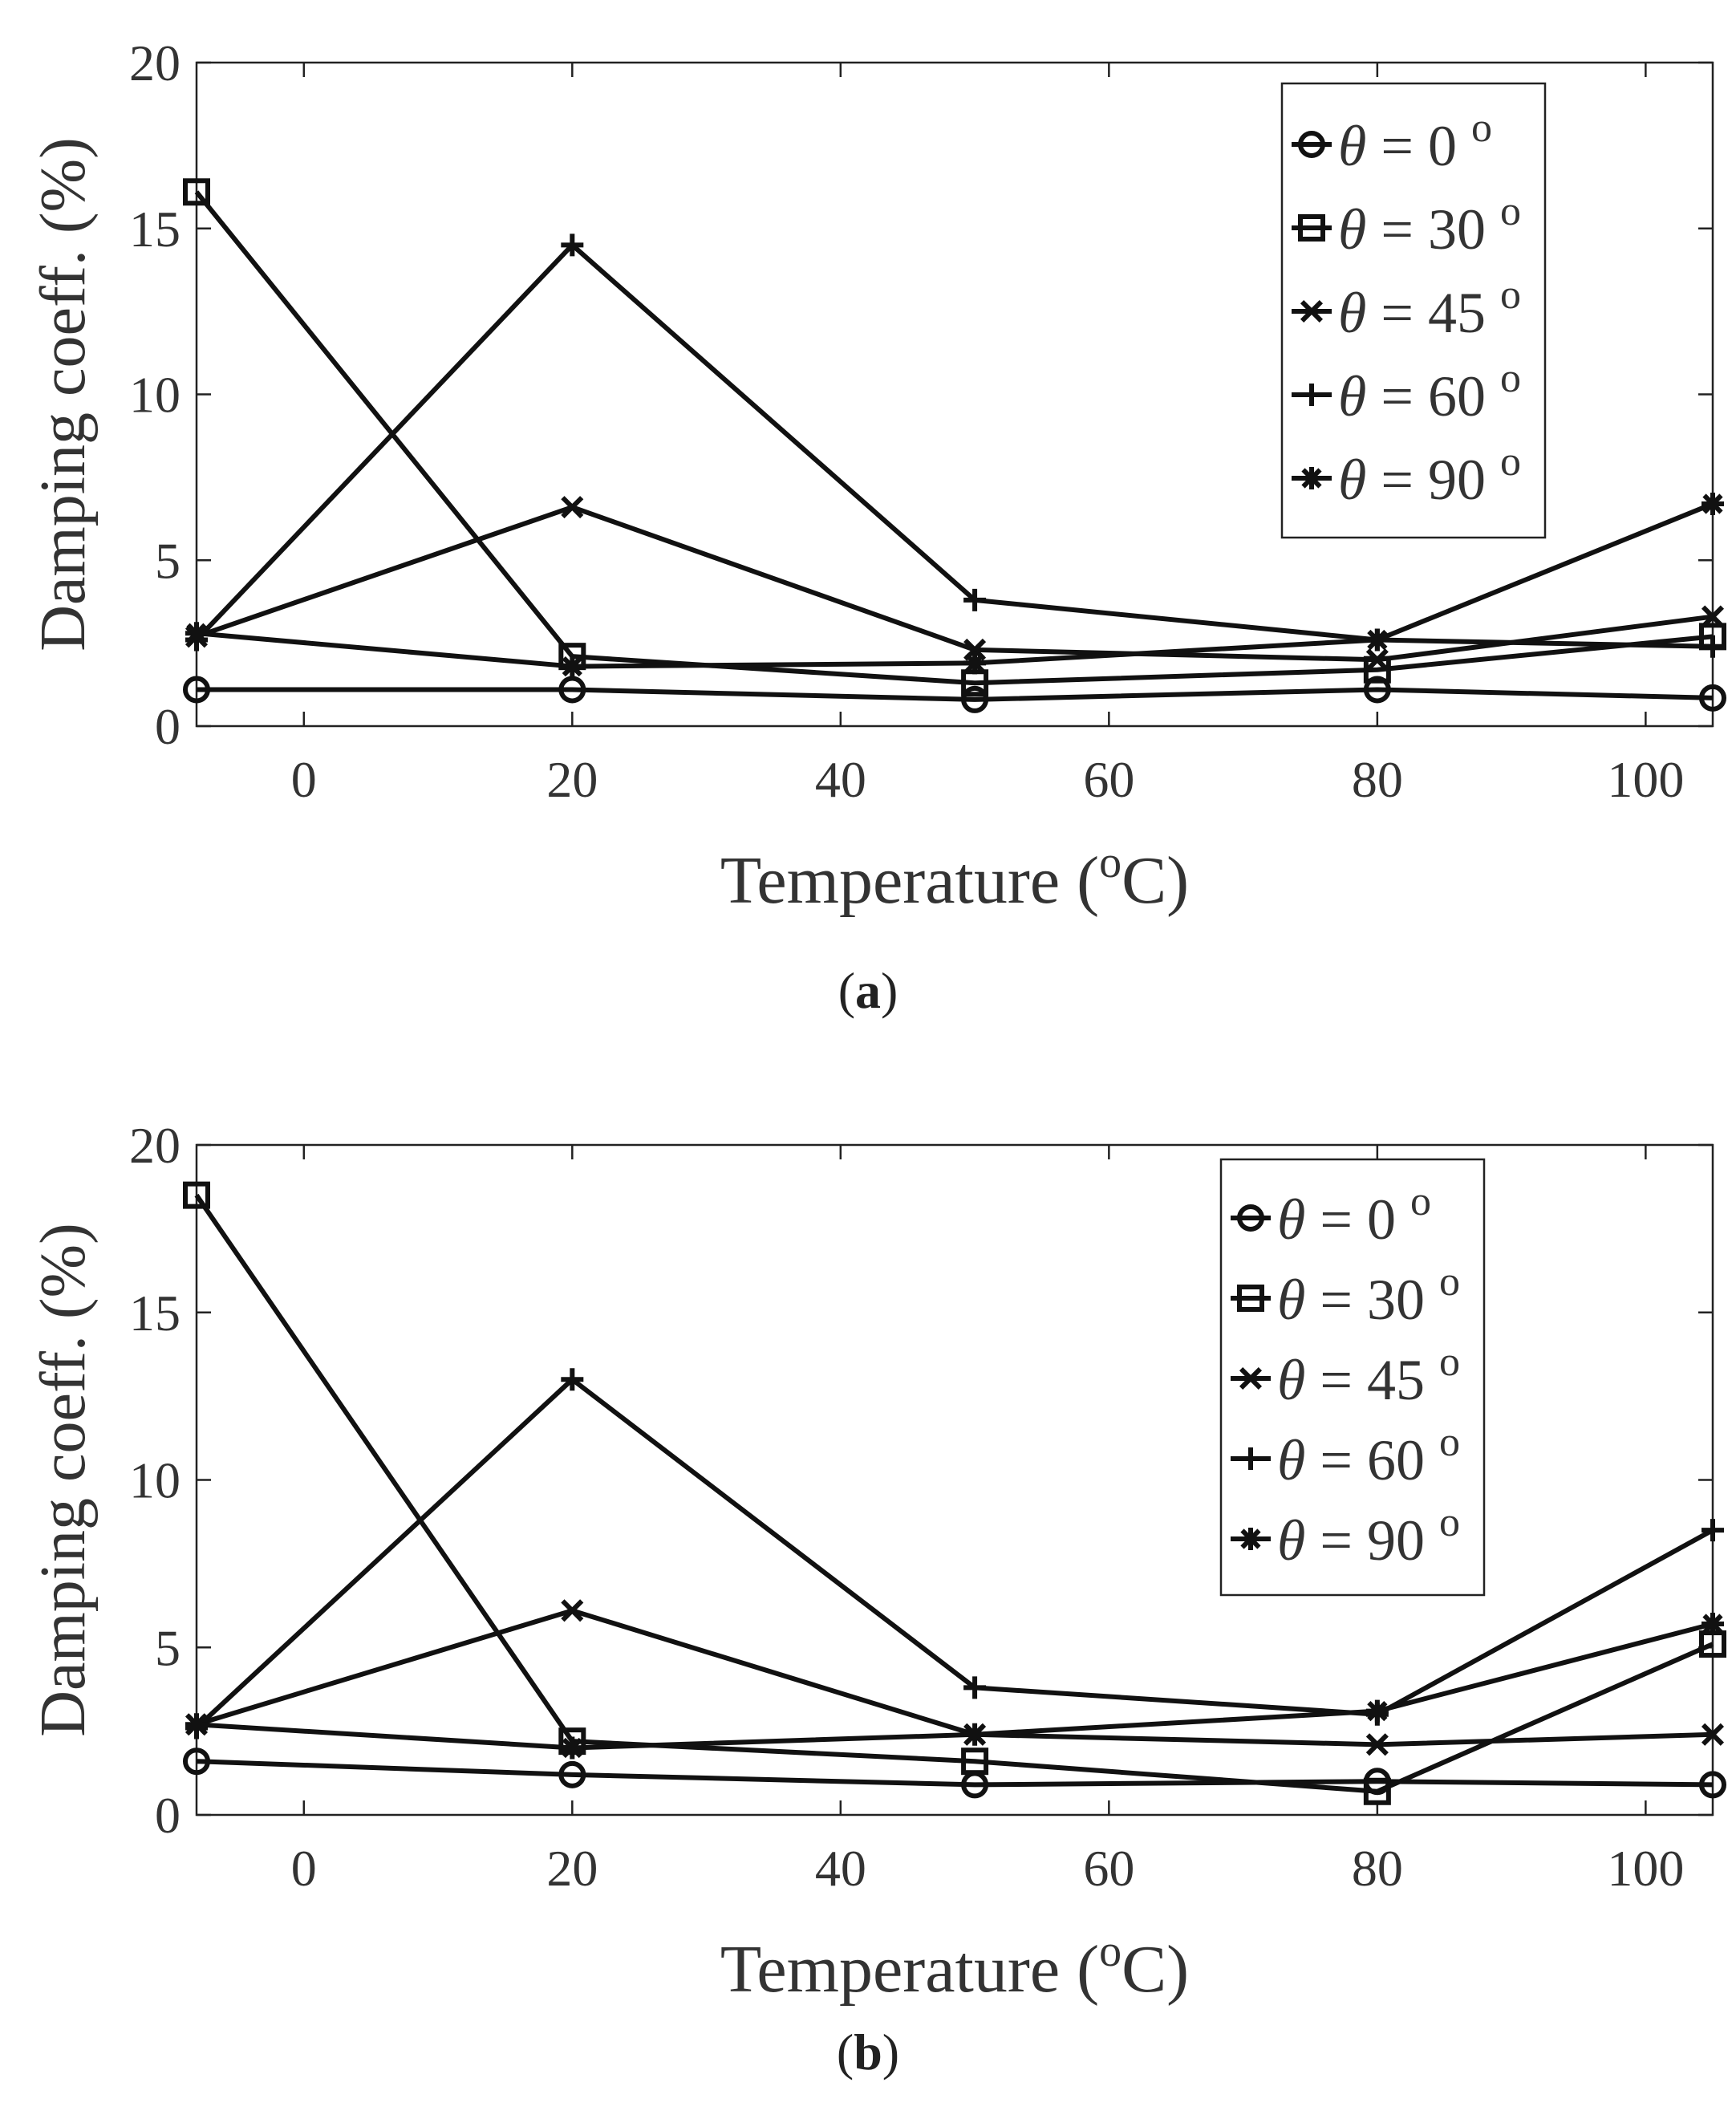 The width and height of the screenshot is (1736, 2123). I want to click on series-x, so click(955, 1678).